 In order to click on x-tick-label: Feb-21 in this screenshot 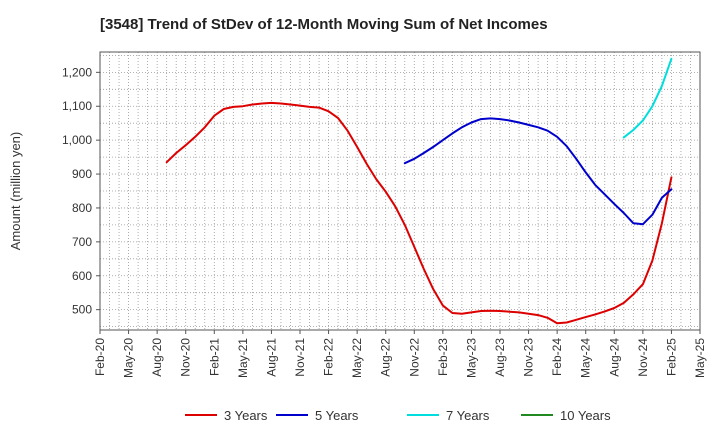, I will do `click(214, 357)`.